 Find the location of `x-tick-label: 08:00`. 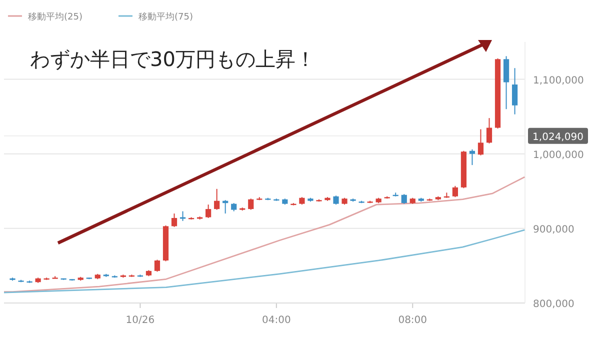

x-tick-label: 08:00 is located at coordinates (413, 320).